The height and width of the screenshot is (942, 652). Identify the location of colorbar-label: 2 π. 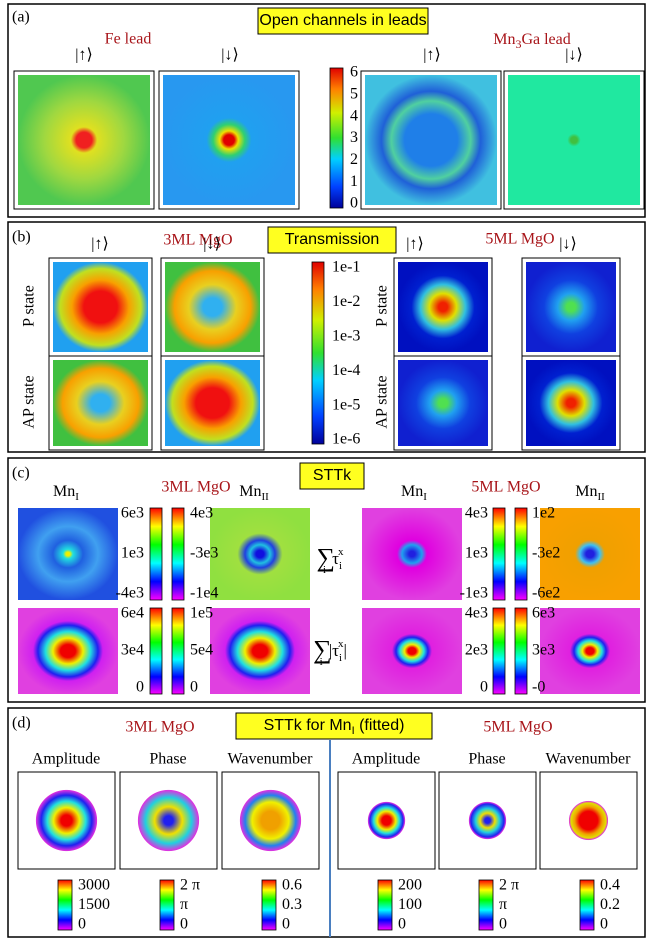
(509, 885).